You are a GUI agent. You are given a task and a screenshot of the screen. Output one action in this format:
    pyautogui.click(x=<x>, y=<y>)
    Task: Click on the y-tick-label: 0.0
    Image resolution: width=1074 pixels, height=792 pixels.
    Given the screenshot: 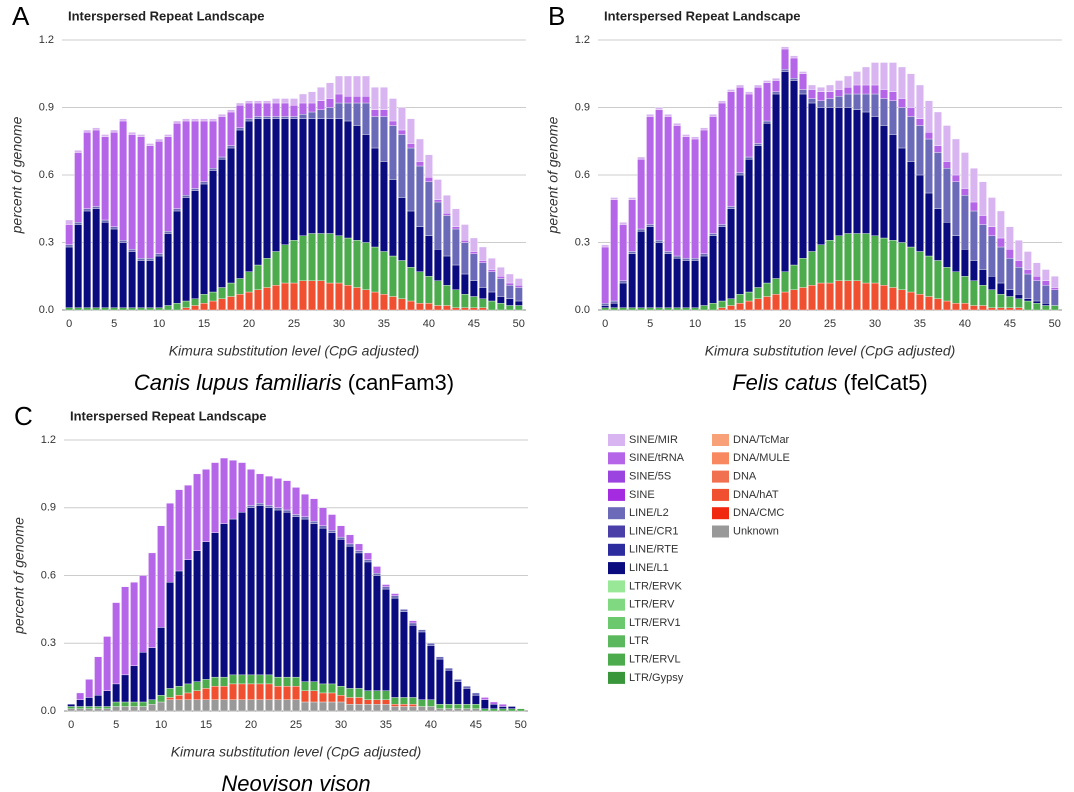 What is the action you would take?
    pyautogui.click(x=48, y=711)
    